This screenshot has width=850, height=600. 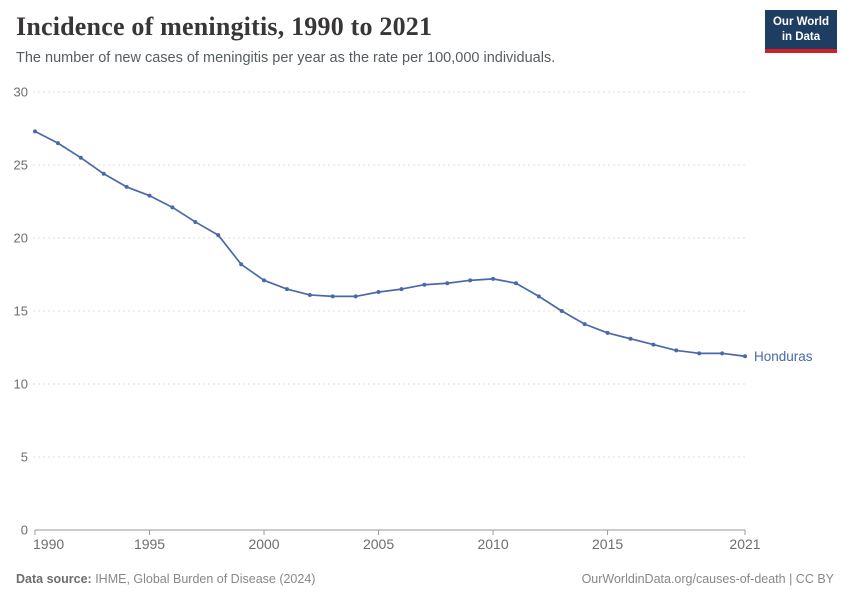 I want to click on data-source-label: Data source:, so click(x=54, y=579).